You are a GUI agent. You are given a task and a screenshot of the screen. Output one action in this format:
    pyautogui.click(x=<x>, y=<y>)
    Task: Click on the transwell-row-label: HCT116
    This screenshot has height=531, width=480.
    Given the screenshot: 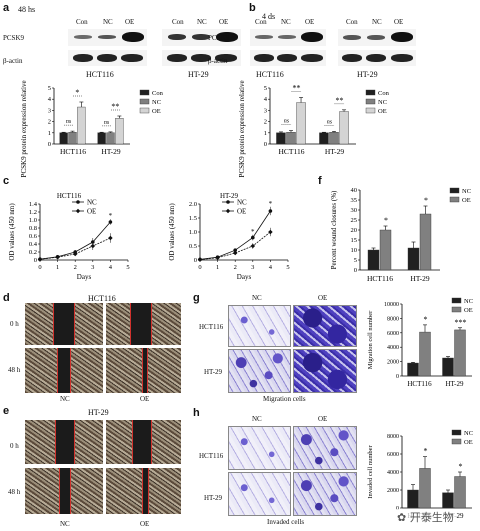 What is the action you would take?
    pyautogui.click(x=211, y=456)
    